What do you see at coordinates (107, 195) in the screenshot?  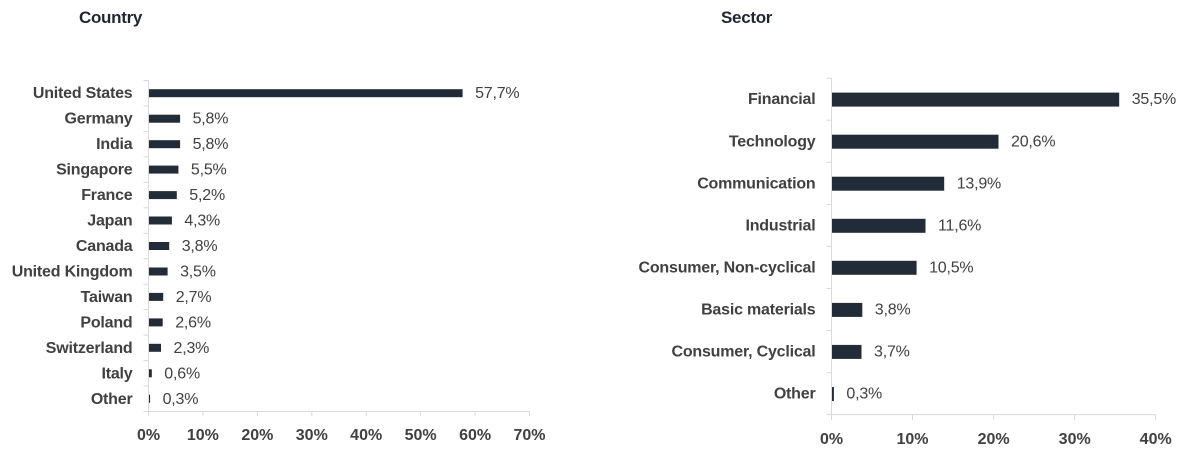 I see `svg-text: France` at bounding box center [107, 195].